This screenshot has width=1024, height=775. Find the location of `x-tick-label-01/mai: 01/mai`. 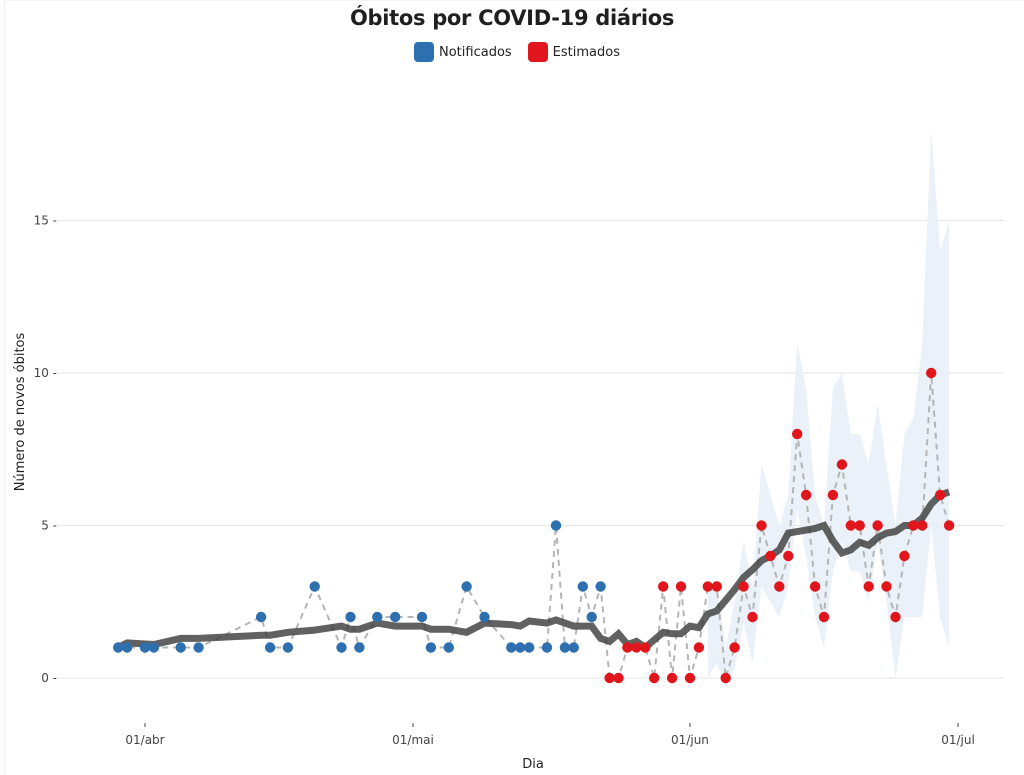

x-tick-label-01/mai: 01/mai is located at coordinates (413, 740).